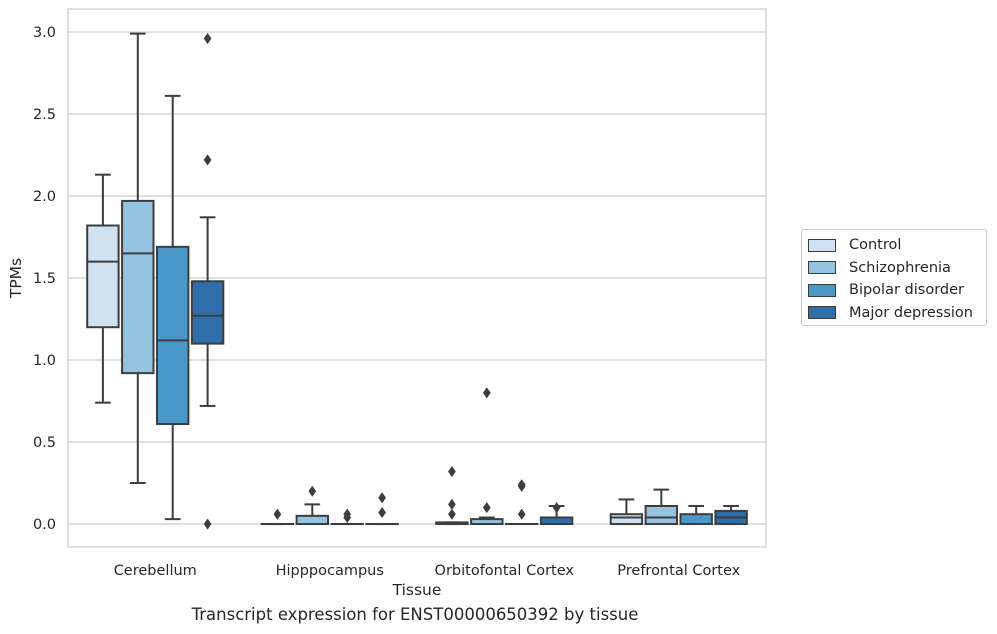 The height and width of the screenshot is (634, 997). I want to click on y-axis-label: TPMs, so click(16, 278).